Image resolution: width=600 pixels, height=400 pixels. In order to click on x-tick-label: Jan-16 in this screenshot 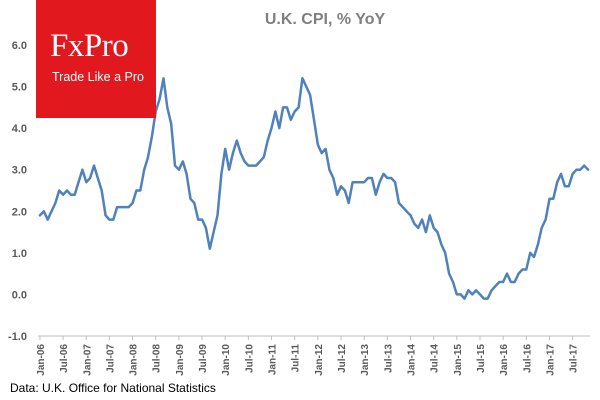, I will do `click(504, 360)`.